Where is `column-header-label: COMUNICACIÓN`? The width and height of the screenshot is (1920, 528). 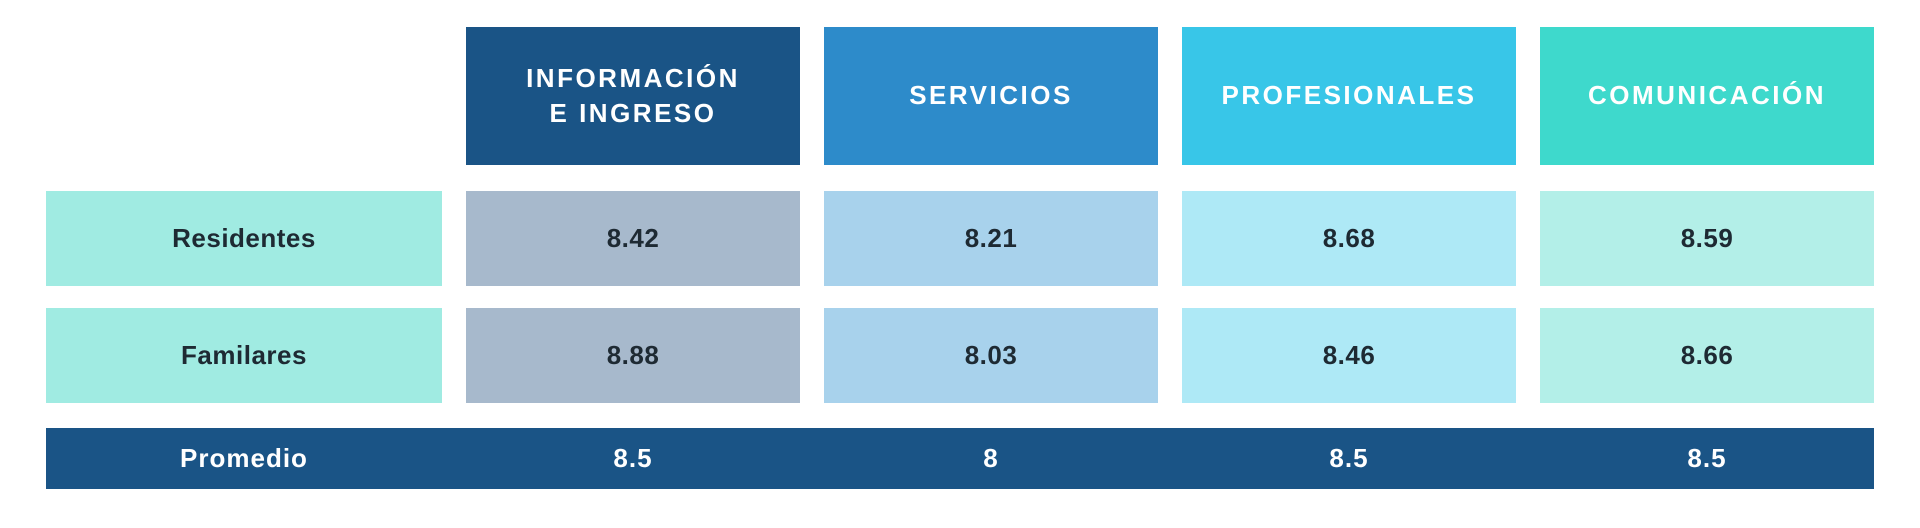
column-header-label: COMUNICACIÓN is located at coordinates (1707, 95).